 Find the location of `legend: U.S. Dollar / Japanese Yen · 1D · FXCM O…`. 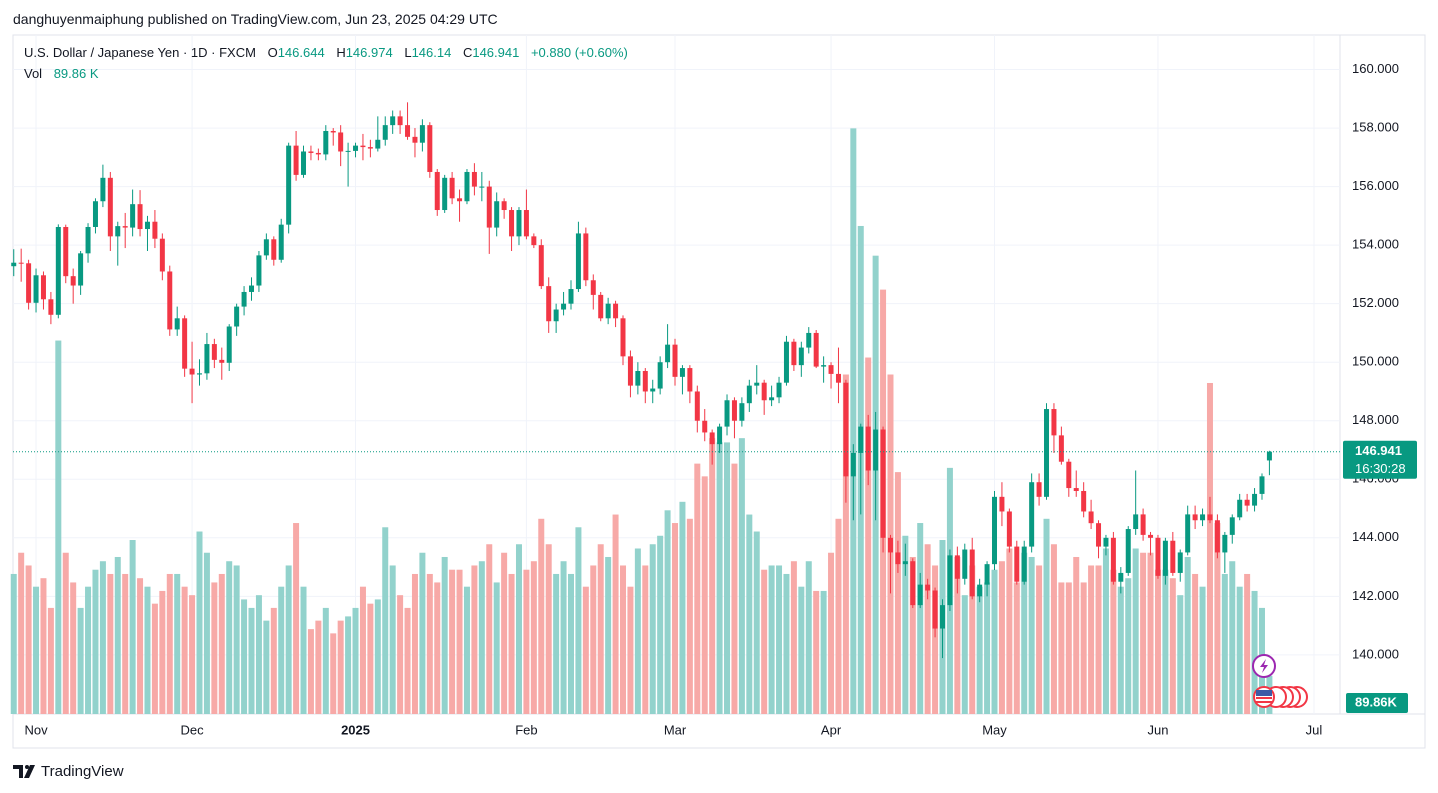

legend: U.S. Dollar / Japanese Yen · 1D · FXCM O… is located at coordinates (326, 52).